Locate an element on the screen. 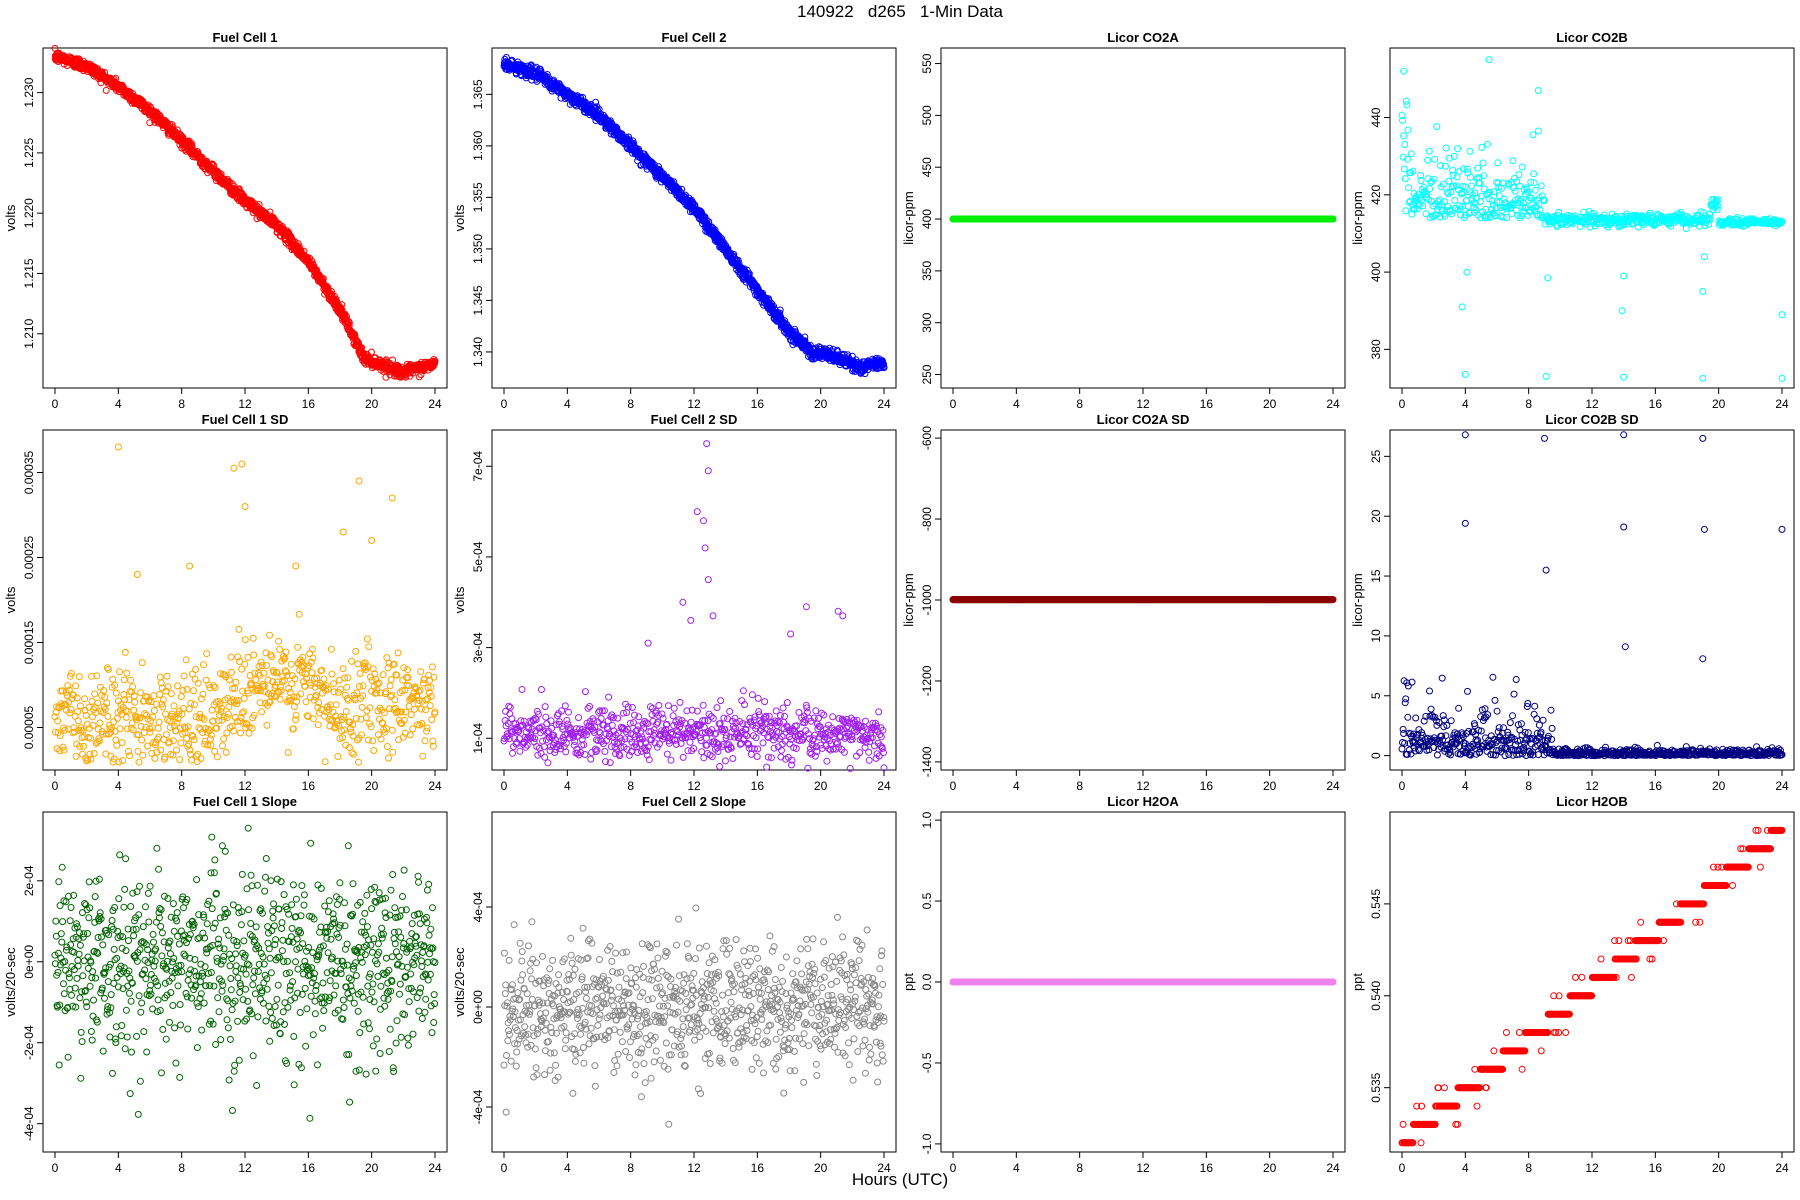 The image size is (1800, 1200). y-tick-label: 300 is located at coordinates (927, 322).